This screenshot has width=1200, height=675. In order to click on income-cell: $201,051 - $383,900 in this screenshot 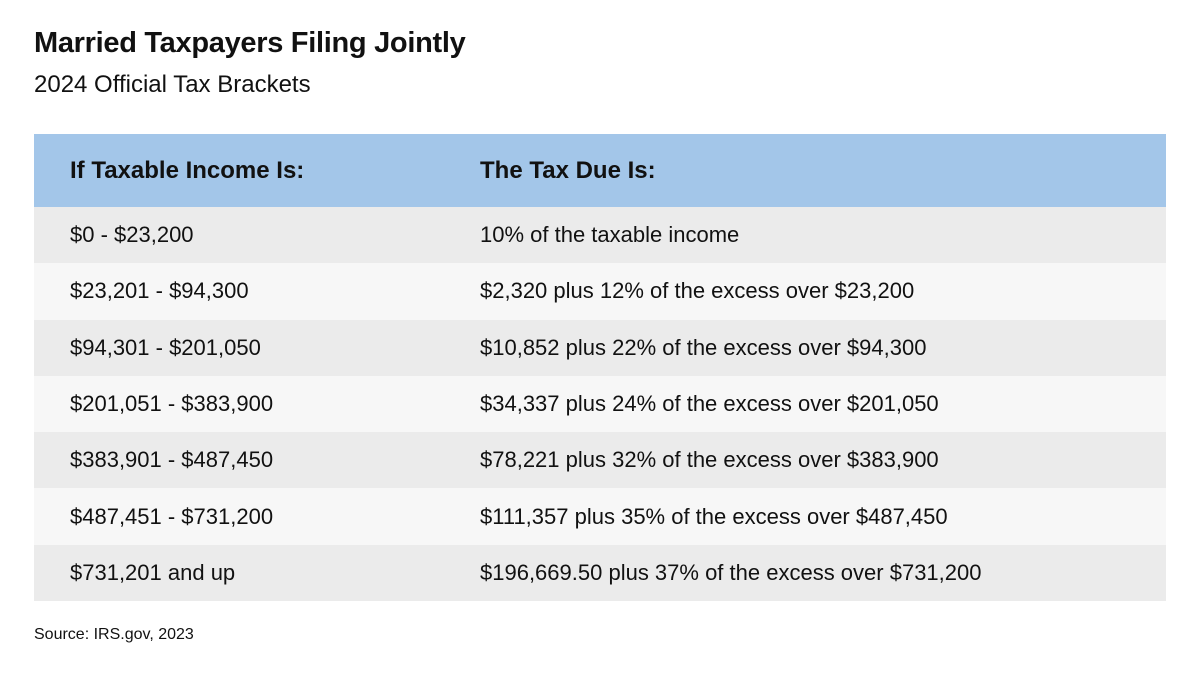, I will do `click(172, 404)`.